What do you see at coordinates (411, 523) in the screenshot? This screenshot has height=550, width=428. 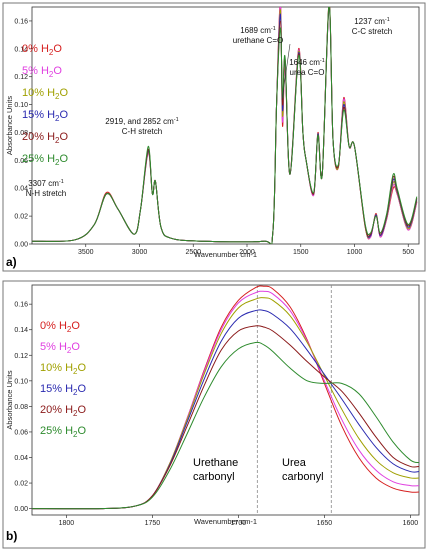 I see `x-tick-label: 1600` at bounding box center [411, 523].